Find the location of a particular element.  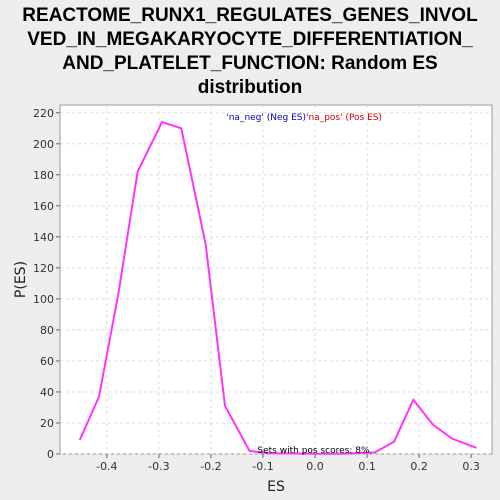

chart-title-line: REACTOME_RUNX1_REGULATES_GENES_INVOL is located at coordinates (250, 15).